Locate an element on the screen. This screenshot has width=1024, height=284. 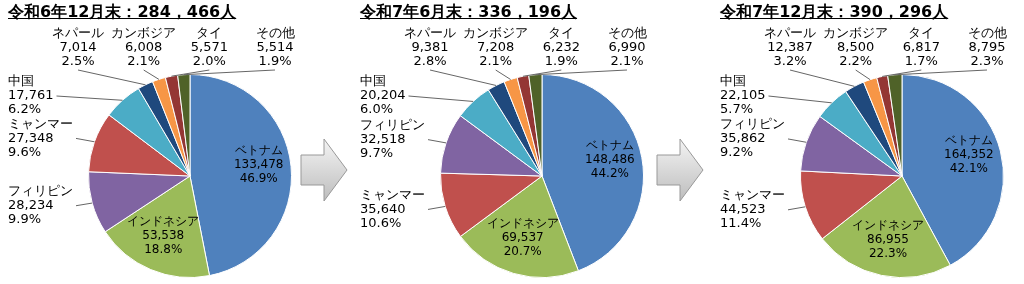
data-label: 8,795 2.3% is located at coordinates (987, 53).